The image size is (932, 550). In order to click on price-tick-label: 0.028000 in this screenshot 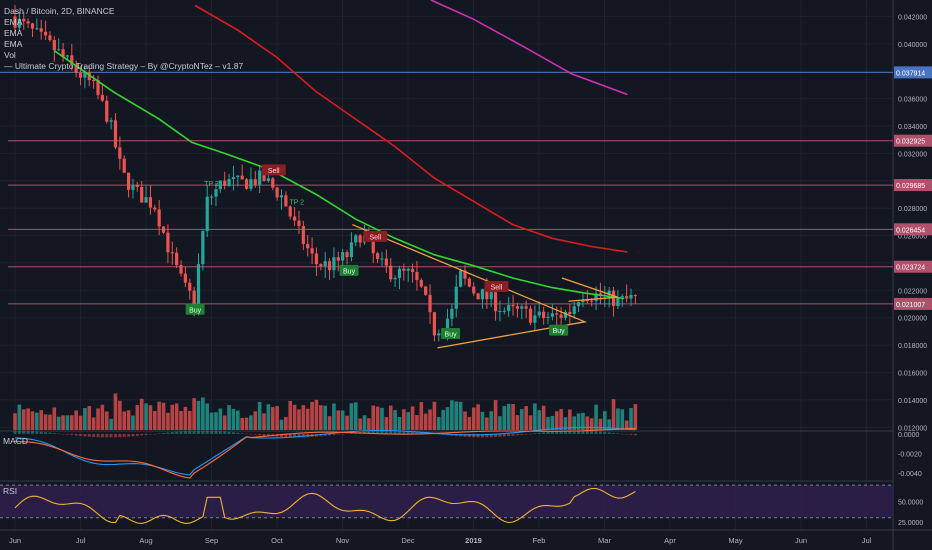, I will do `click(912, 209)`.